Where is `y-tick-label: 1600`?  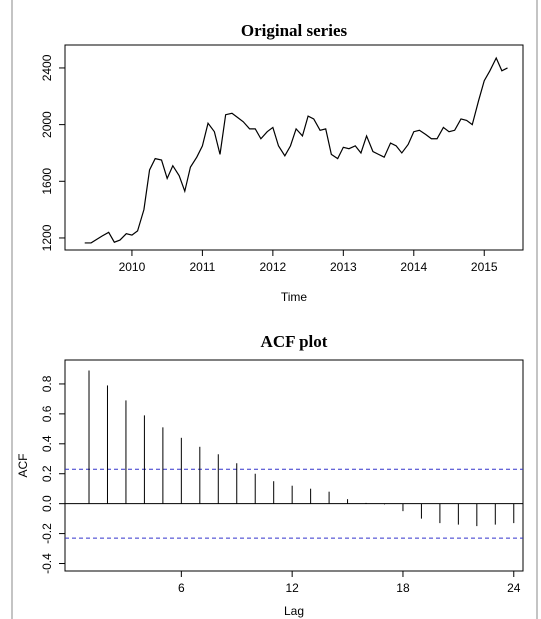
y-tick-label: 1600 is located at coordinates (47, 181).